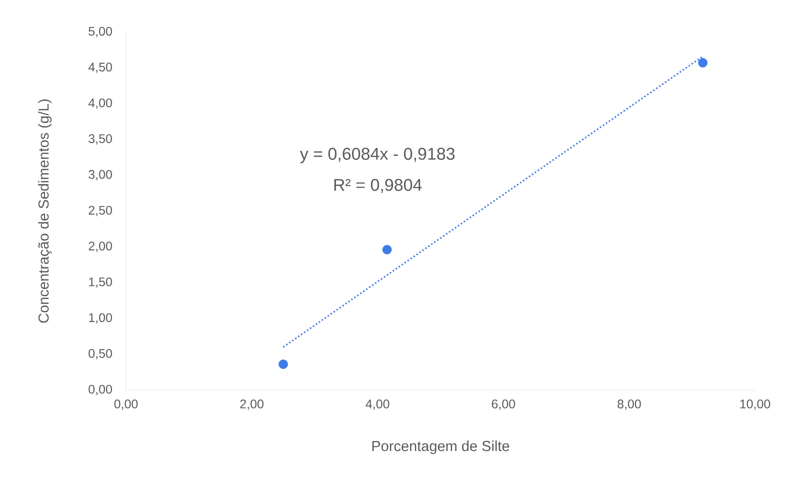  I want to click on y-tick-label: 5,00, so click(100, 32).